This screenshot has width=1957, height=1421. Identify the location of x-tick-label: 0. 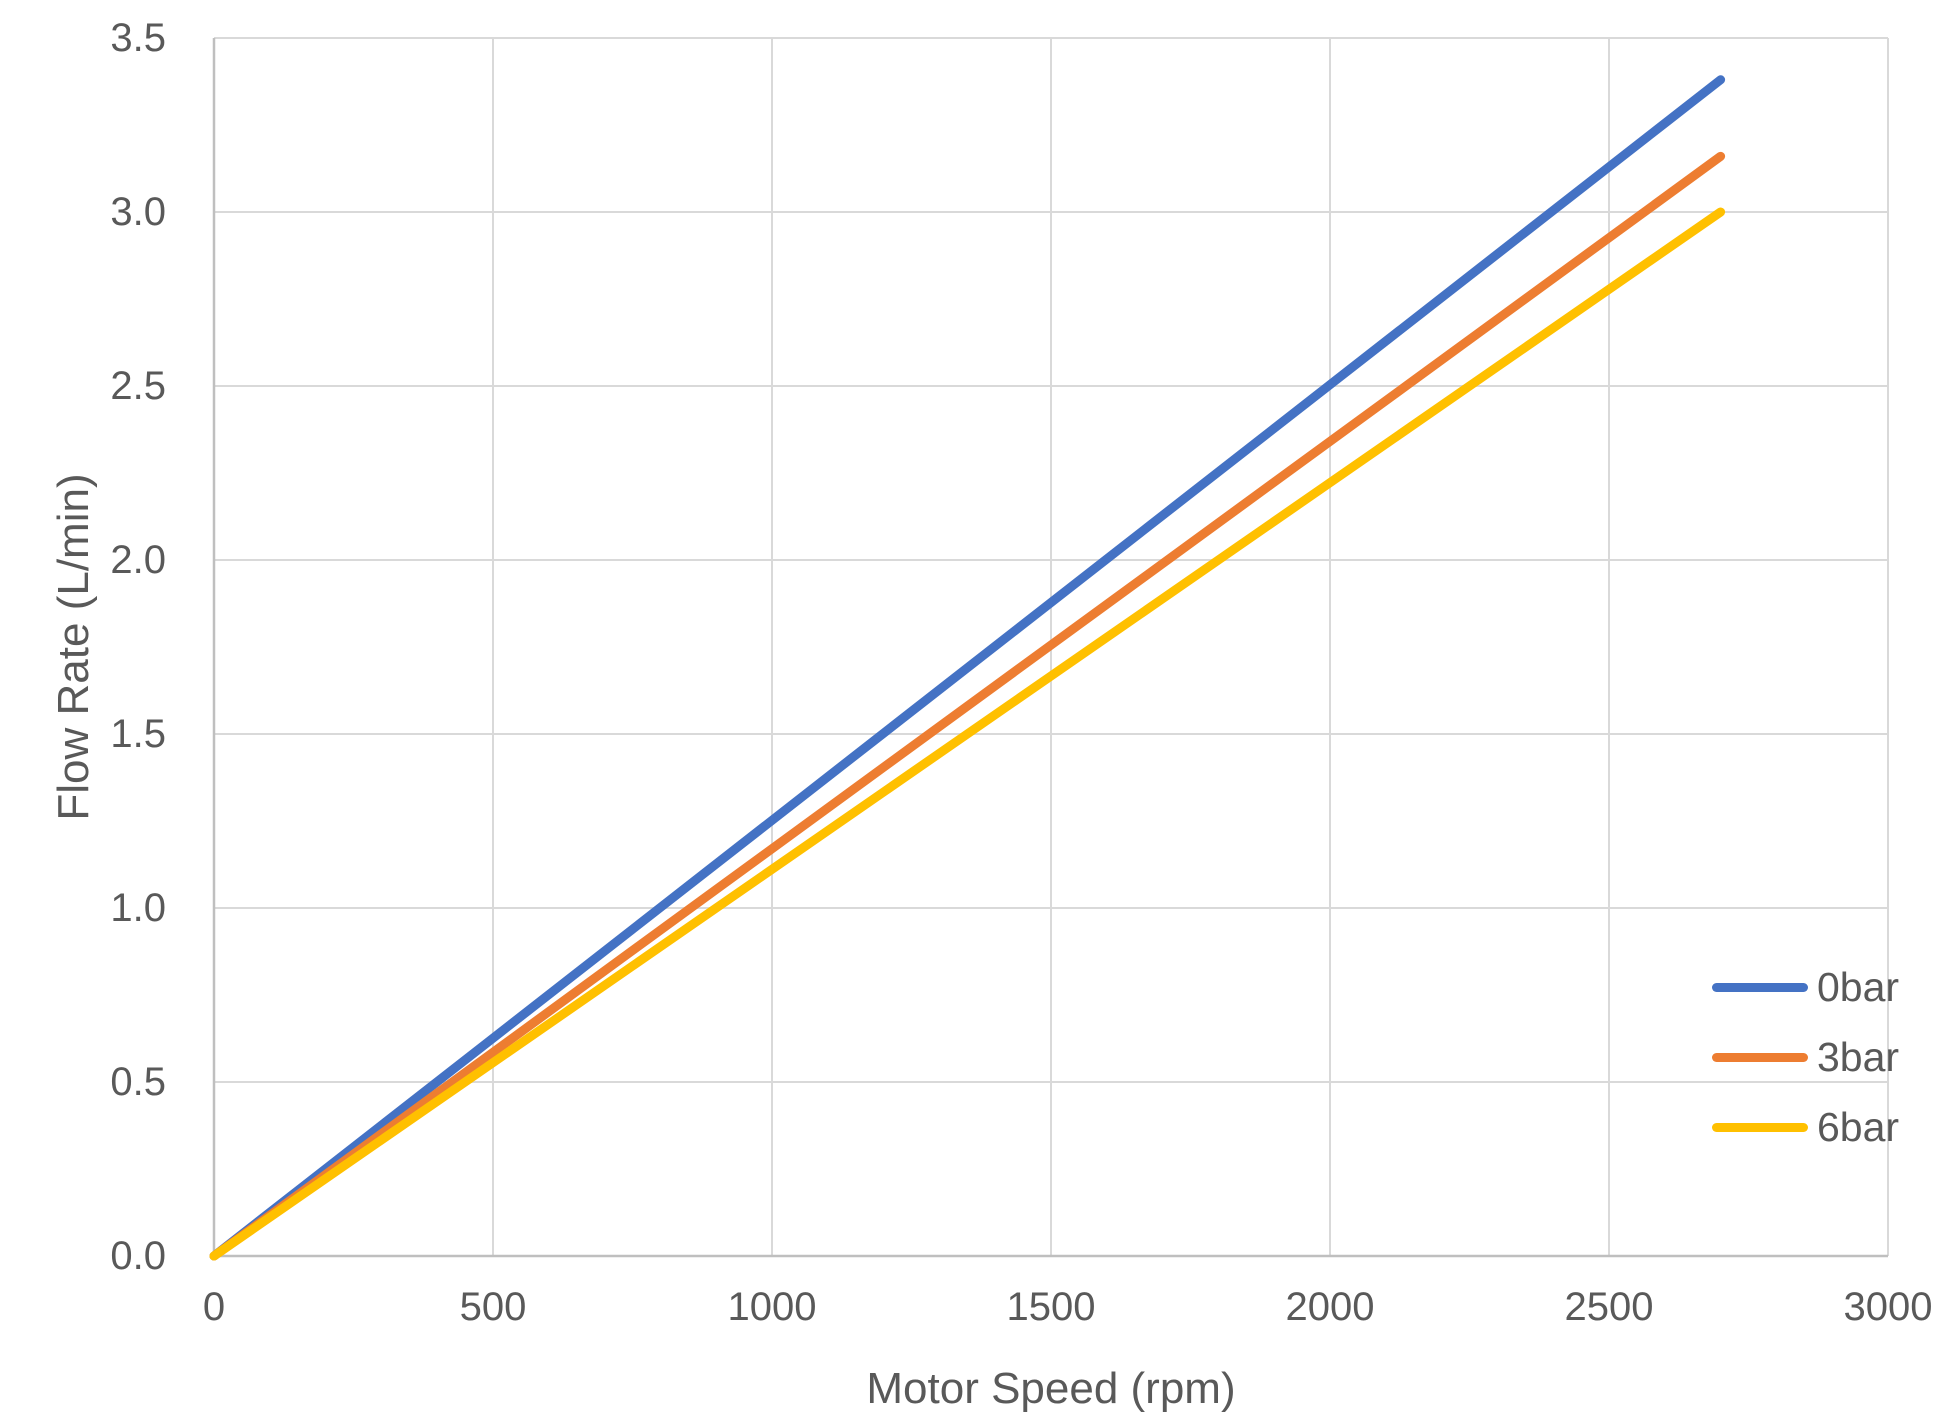
(214, 1307).